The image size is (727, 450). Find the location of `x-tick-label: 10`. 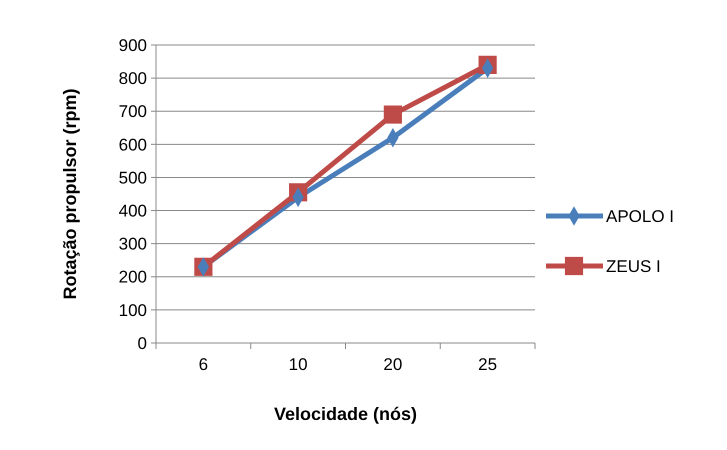

x-tick-label: 10 is located at coordinates (298, 364).